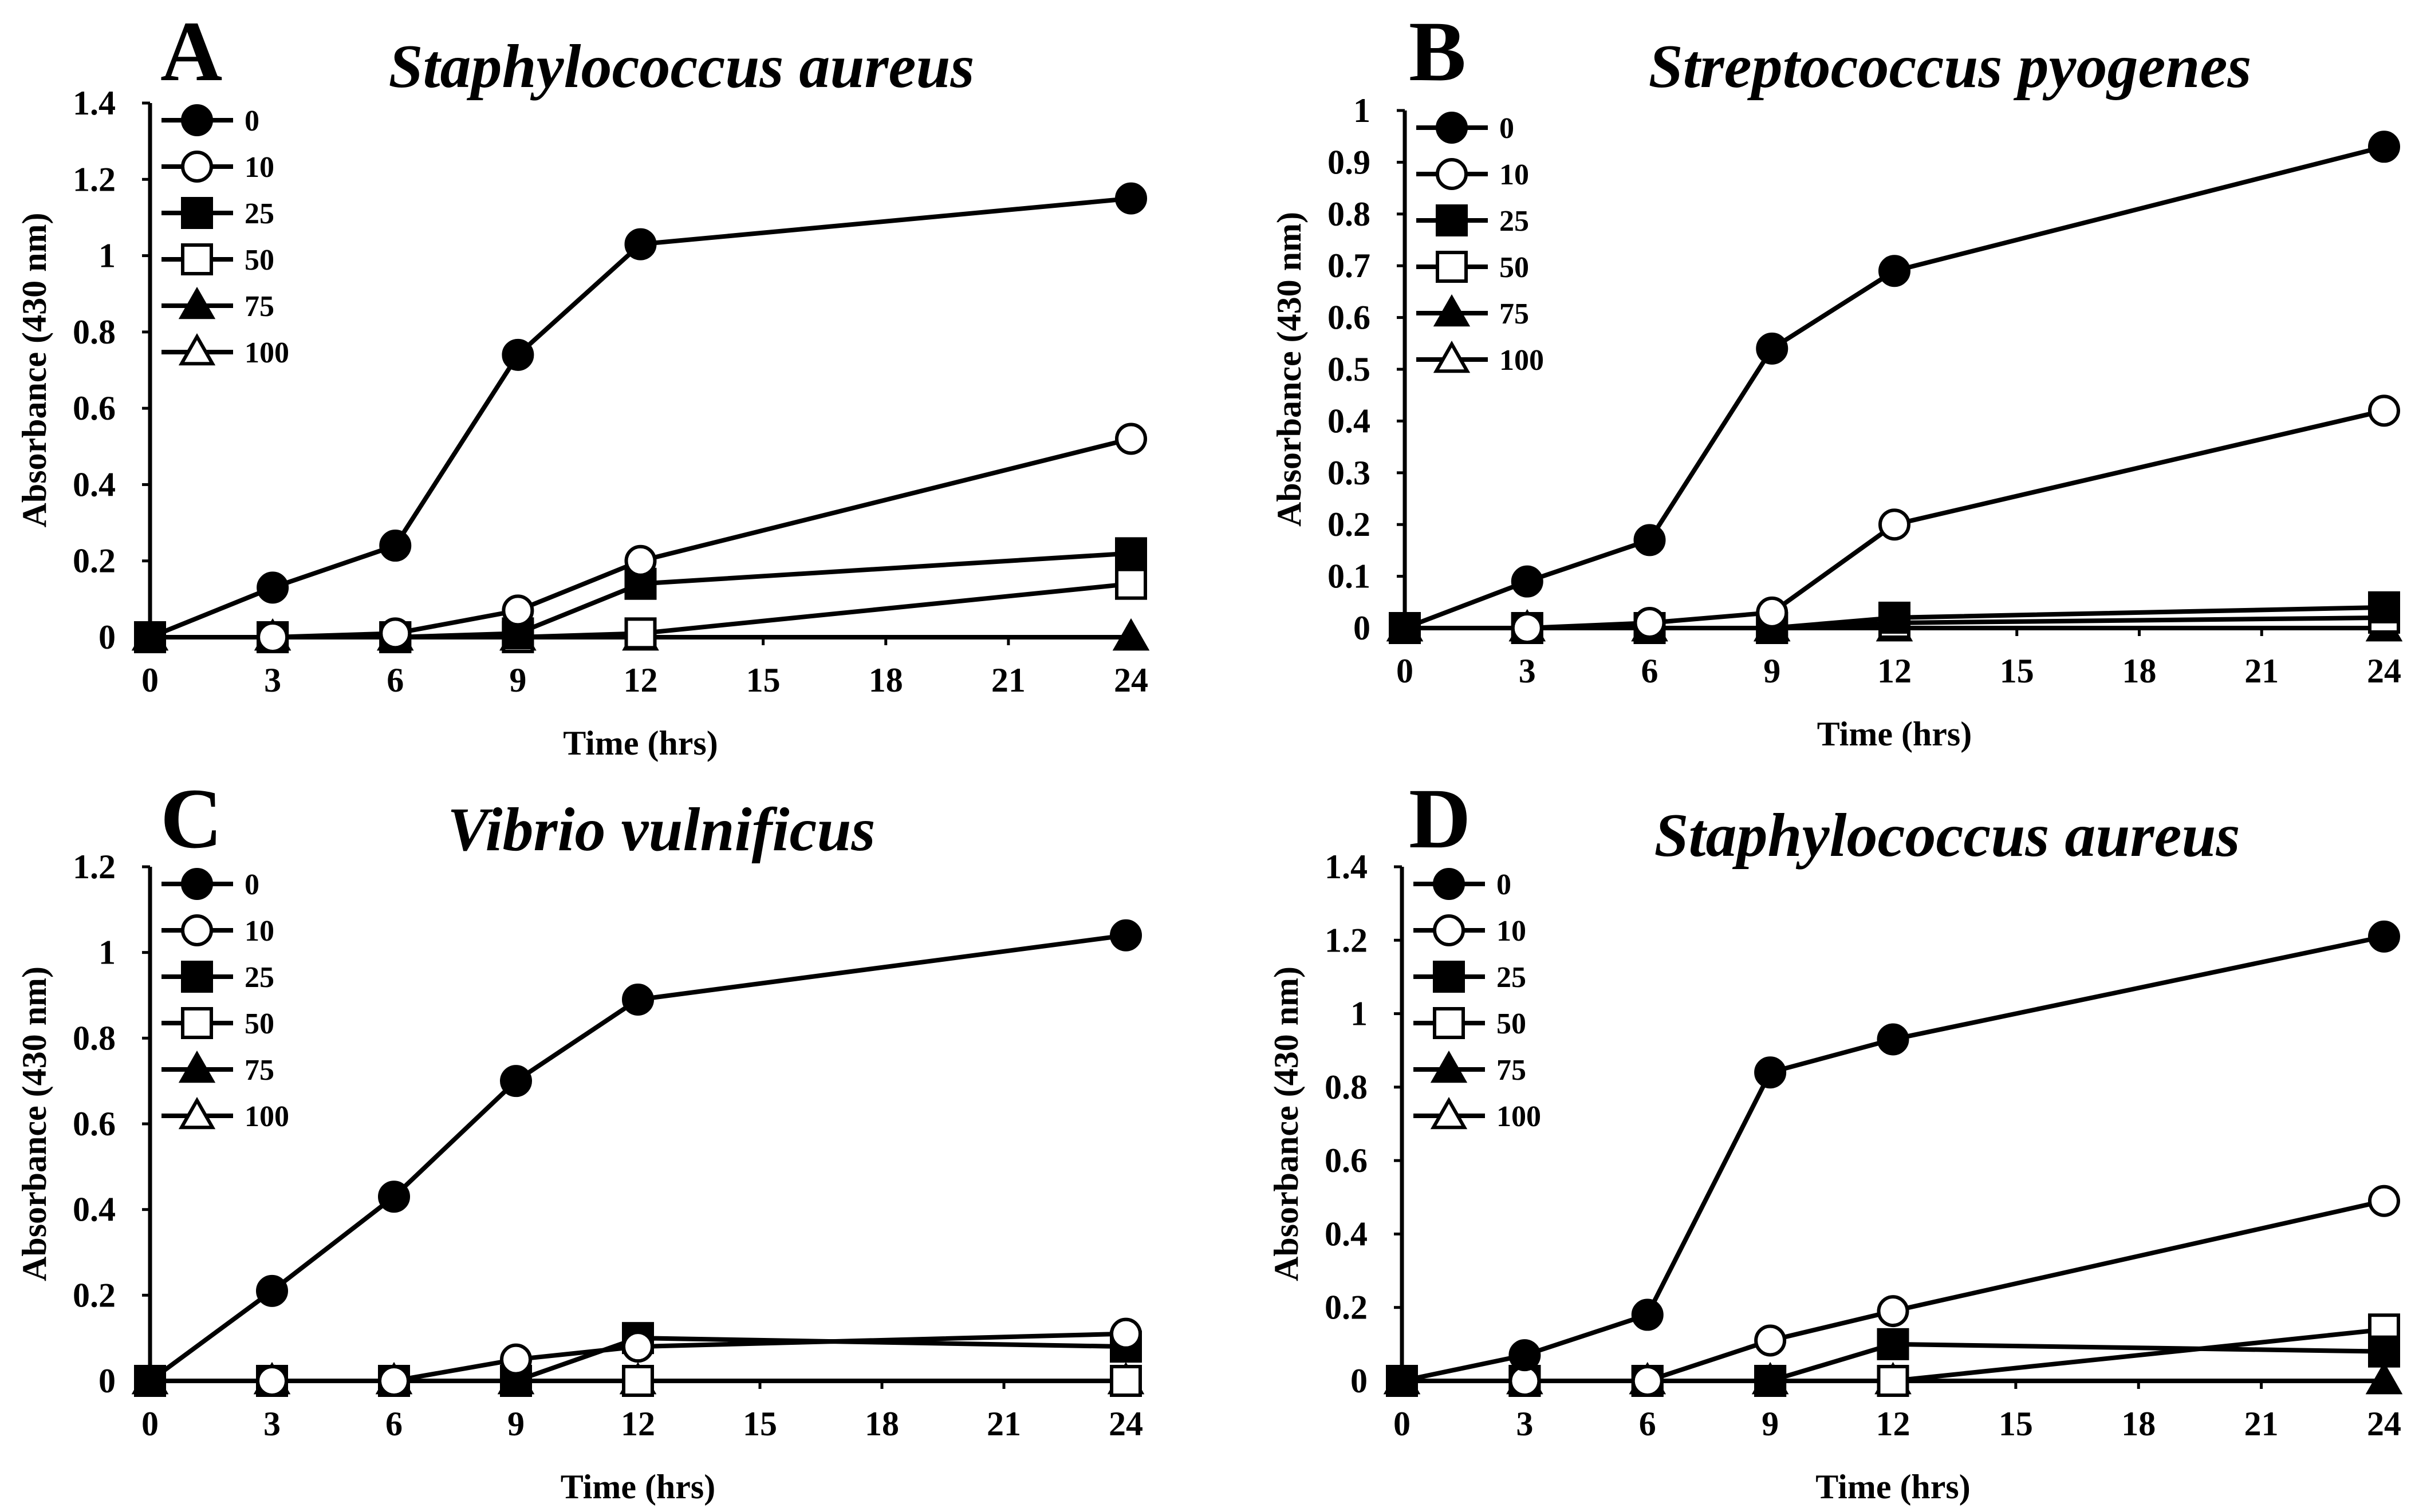 The width and height of the screenshot is (2415, 1512). I want to click on chart-title: Vibrio vulnificus, so click(661, 830).